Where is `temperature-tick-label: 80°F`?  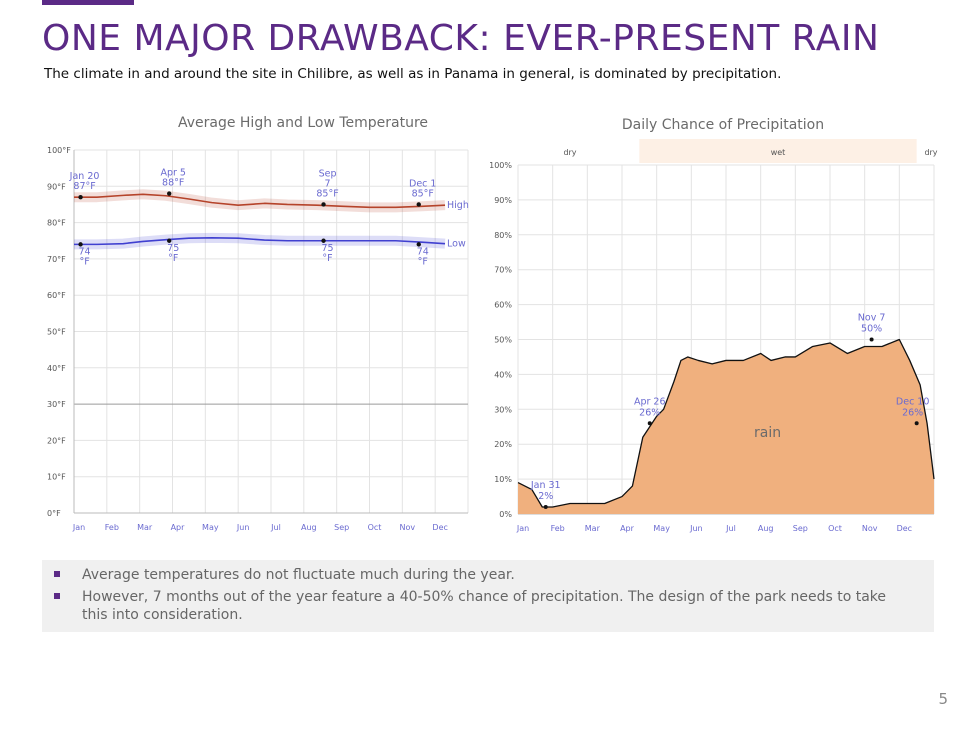
temperature-tick-label: 80°F is located at coordinates (56, 223).